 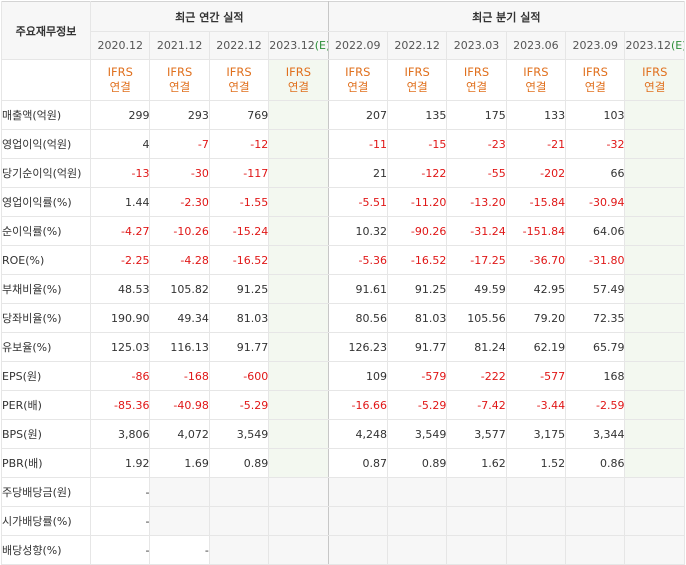 What do you see at coordinates (179, 318) in the screenshot?
I see `value-cell: 49.34` at bounding box center [179, 318].